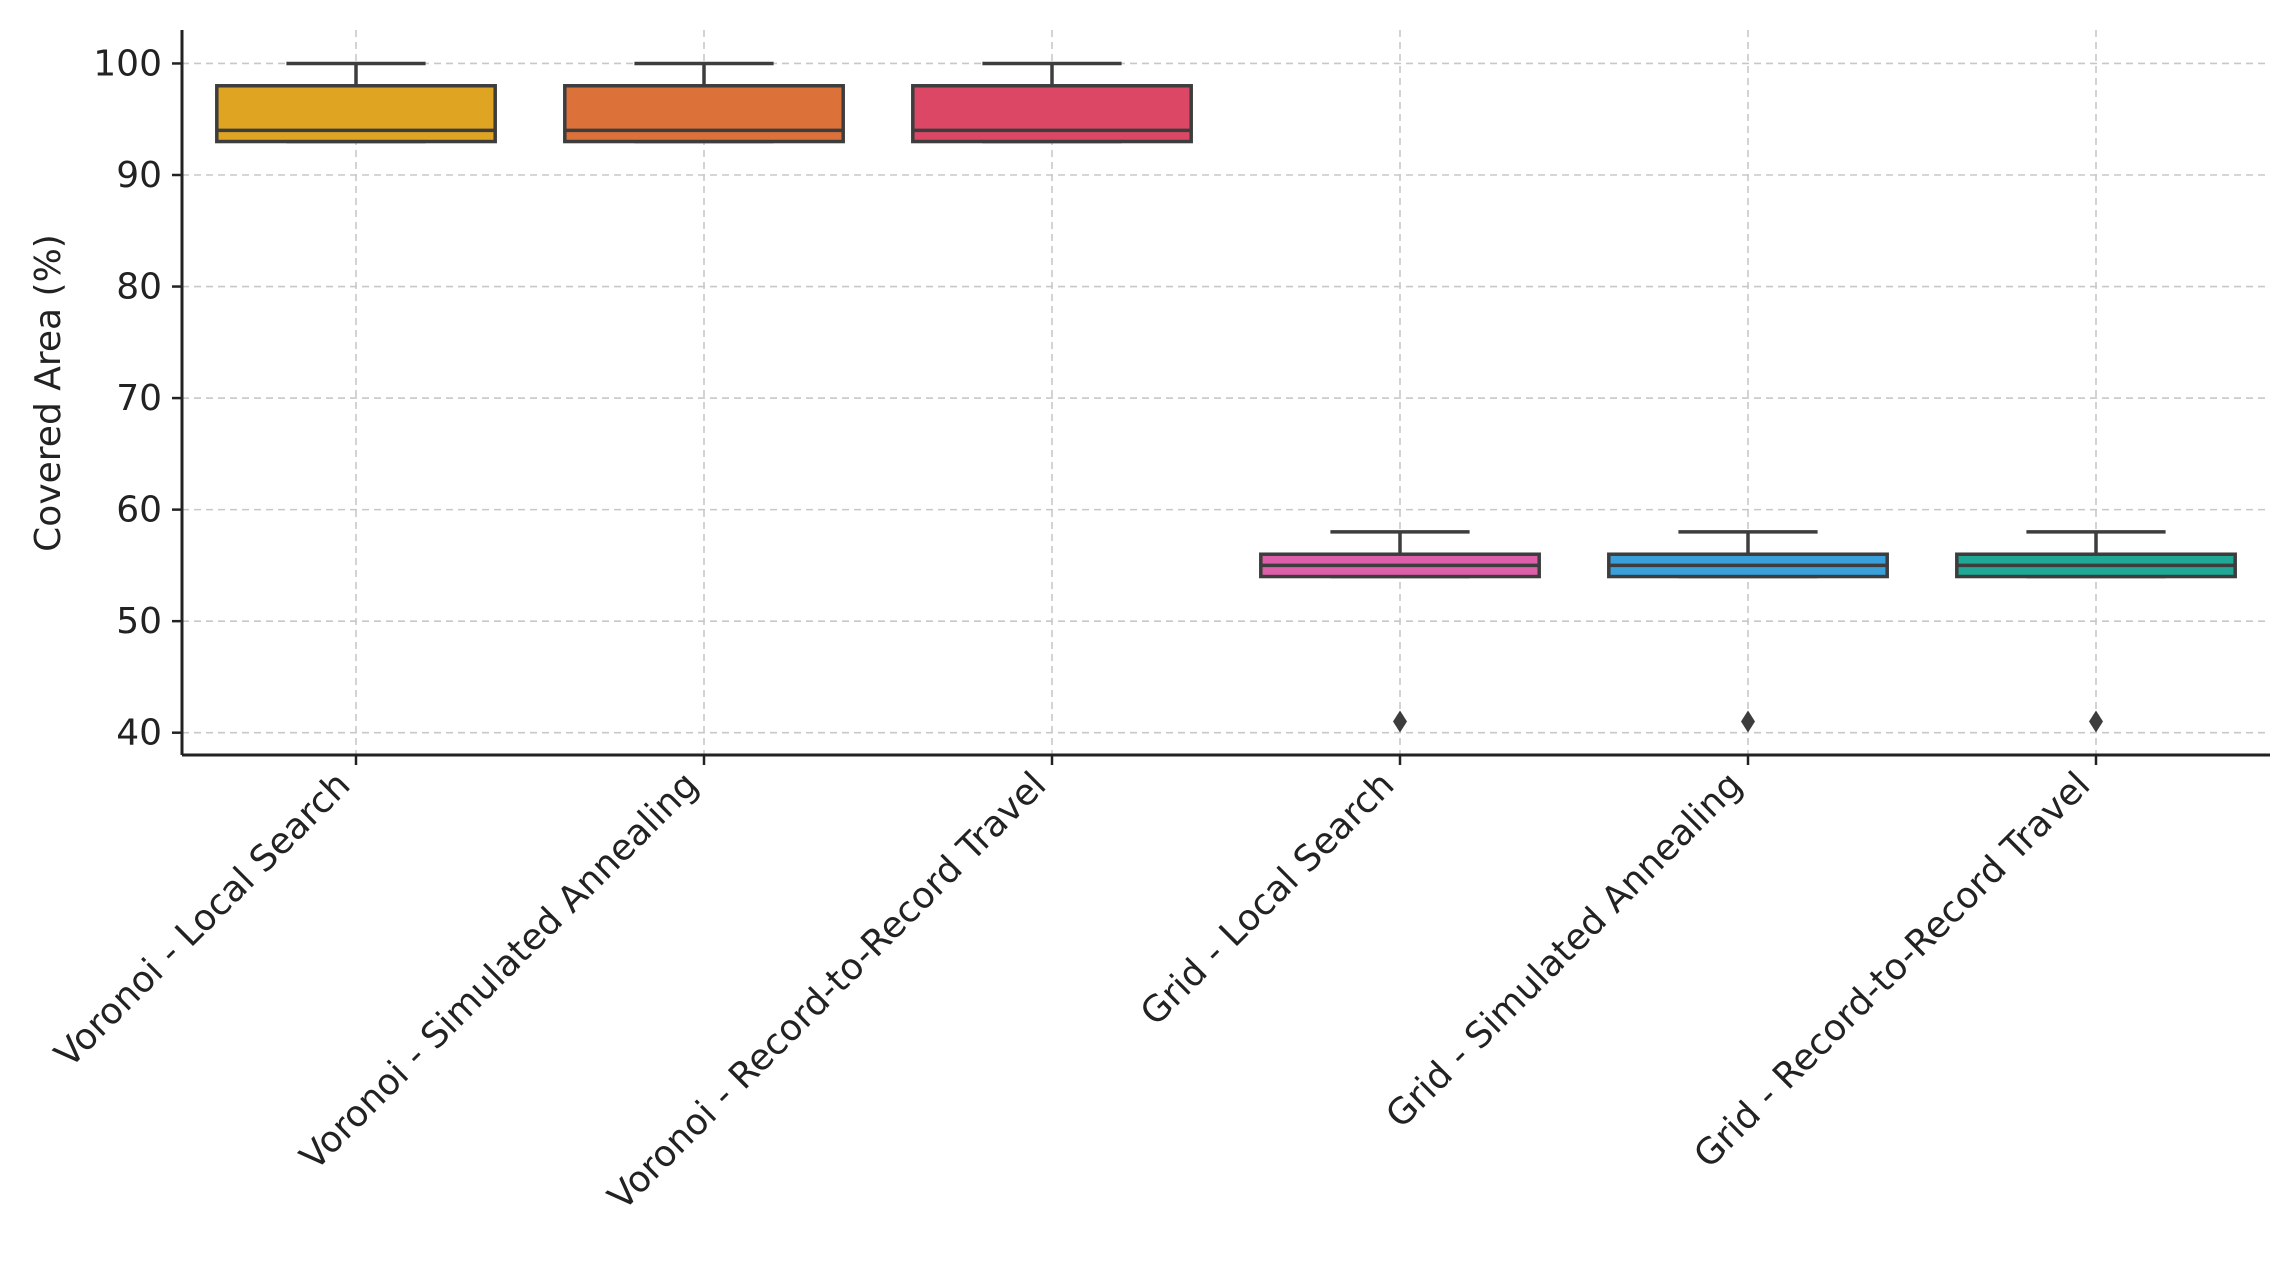  Describe the element at coordinates (139, 510) in the screenshot. I see `y-tick-label: 60` at that location.